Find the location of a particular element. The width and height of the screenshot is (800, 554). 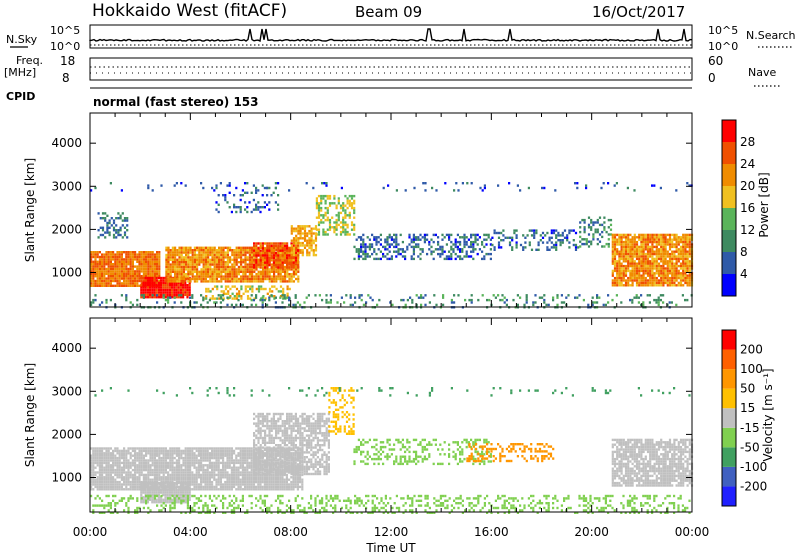

colorbar-segment is located at coordinates (729, 153).